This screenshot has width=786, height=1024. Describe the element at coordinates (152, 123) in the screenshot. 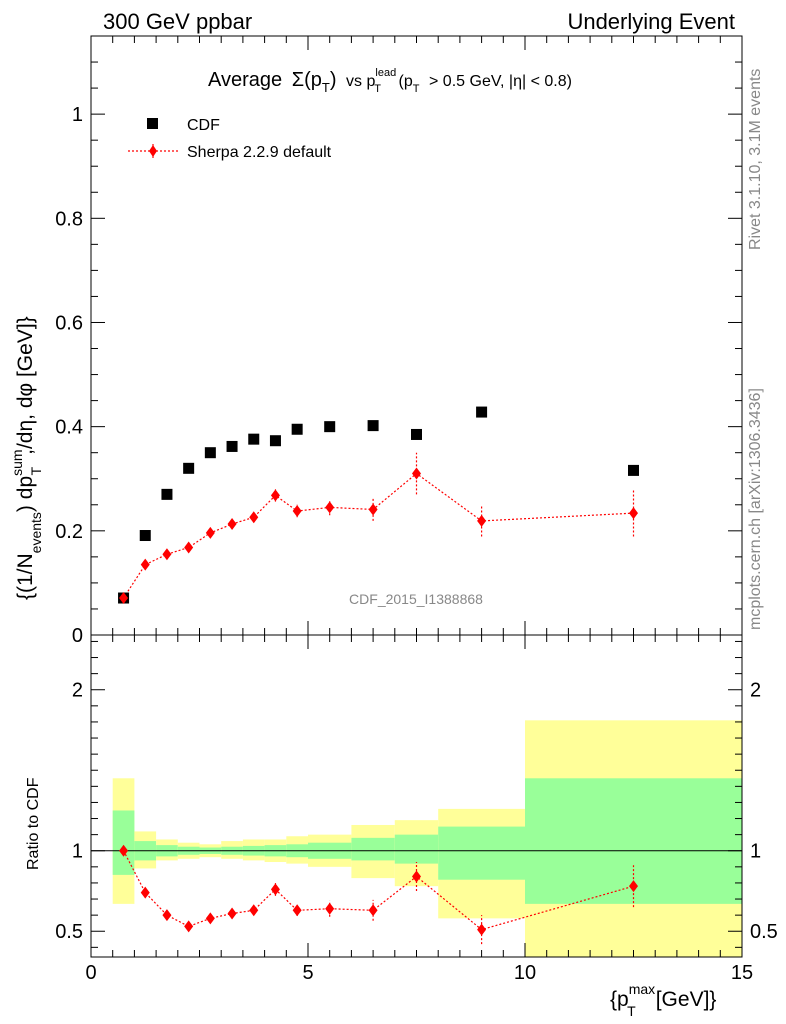

I see `legend-cdf-marker` at that location.